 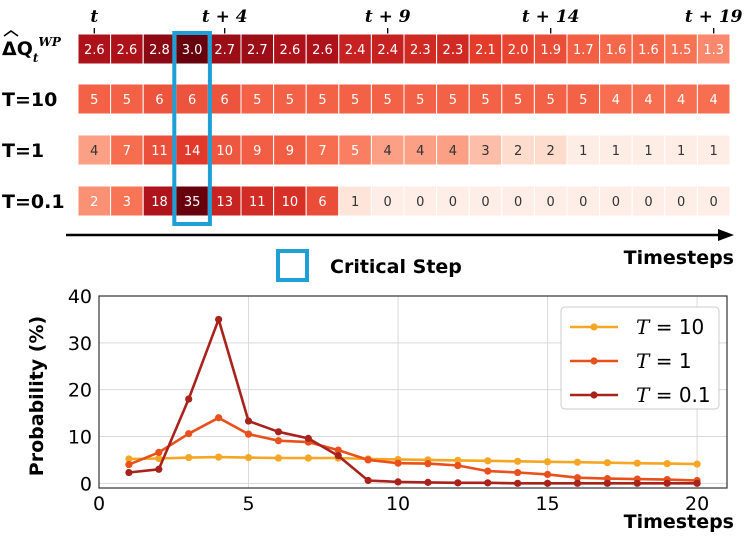 I want to click on heatmap-cell-value: 2.4, so click(x=387, y=50).